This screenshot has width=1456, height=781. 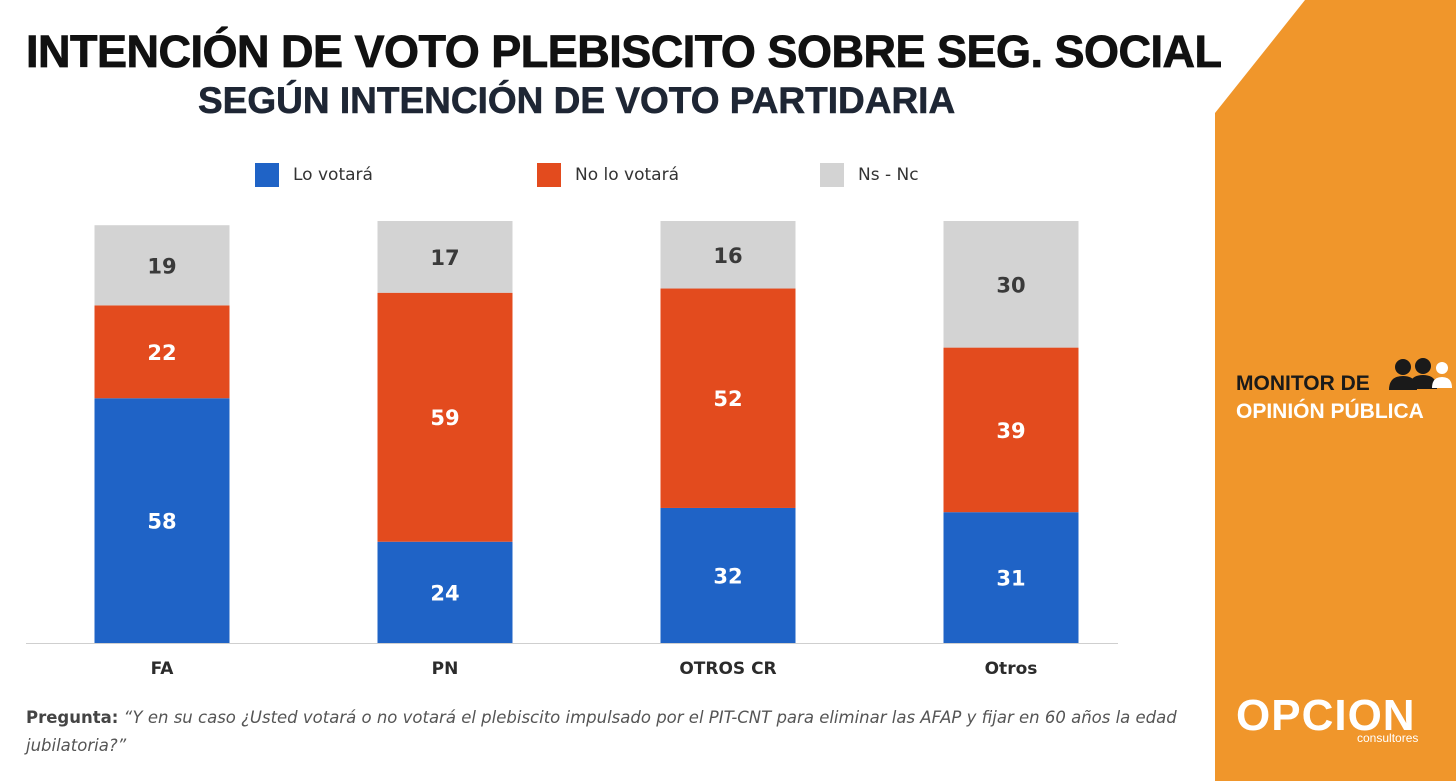 I want to click on bar-value-otros-ns-nc: 30, so click(x=1010, y=285).